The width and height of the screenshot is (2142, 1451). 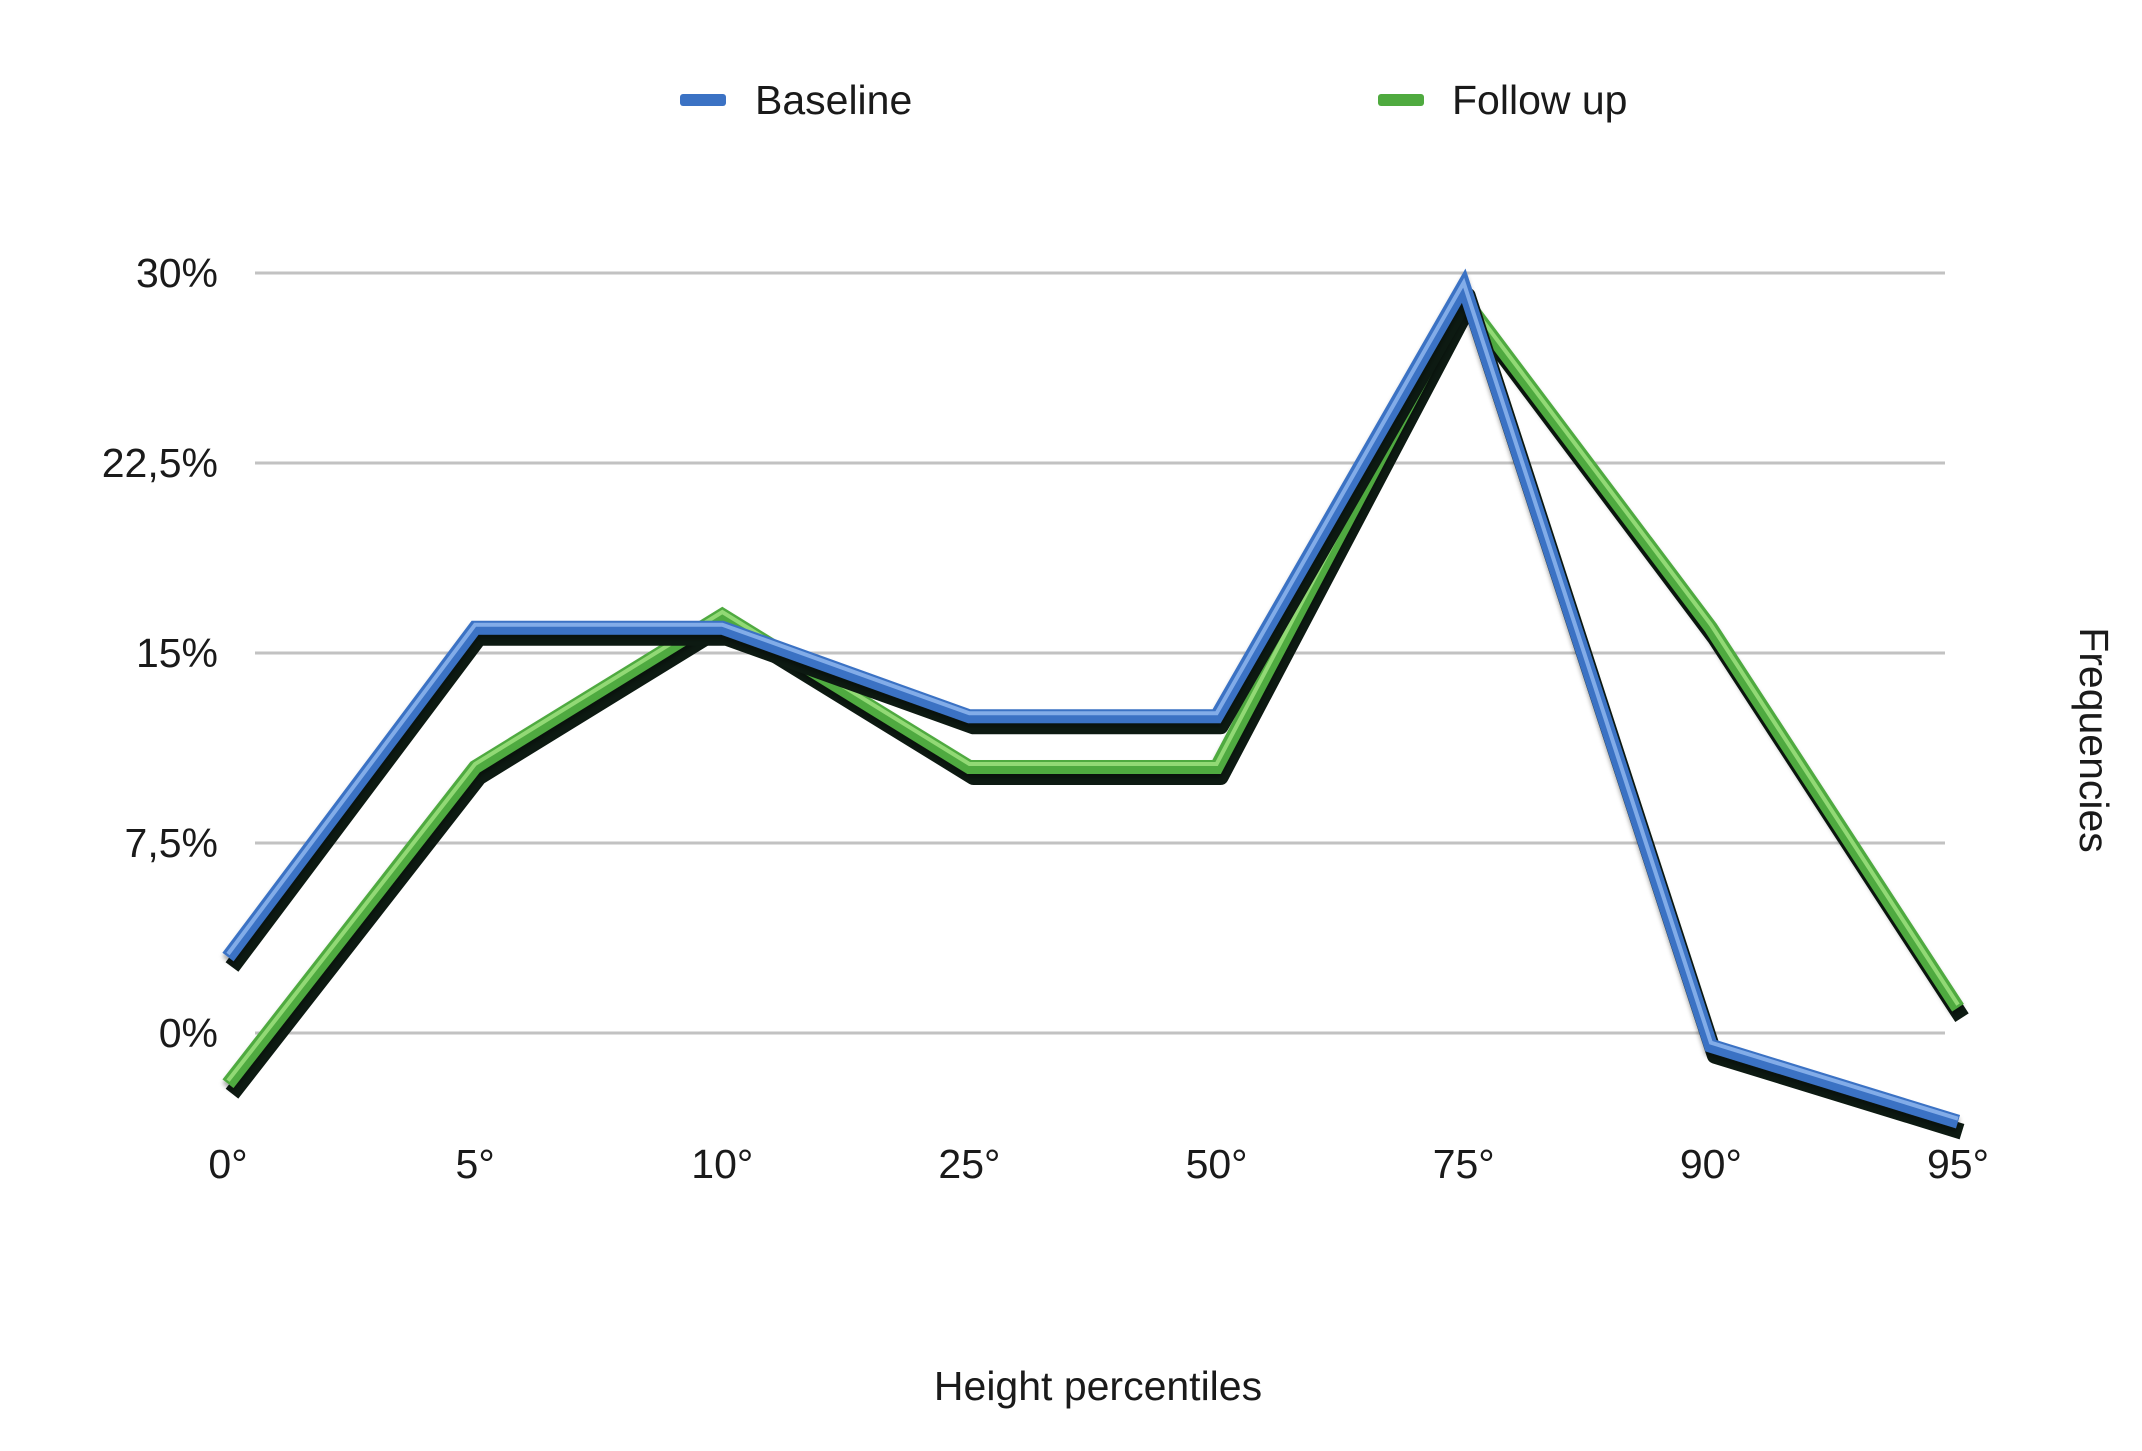 What do you see at coordinates (160, 463) in the screenshot?
I see `y-tick-label: 22,5%` at bounding box center [160, 463].